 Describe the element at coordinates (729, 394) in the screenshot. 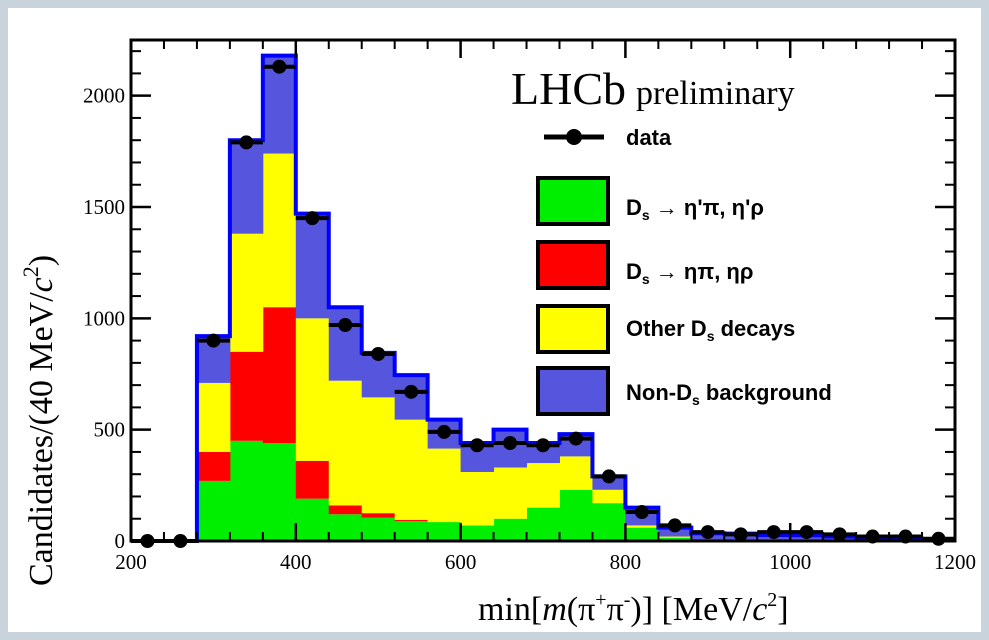

I see `svg-text: Non-Ds background` at that location.